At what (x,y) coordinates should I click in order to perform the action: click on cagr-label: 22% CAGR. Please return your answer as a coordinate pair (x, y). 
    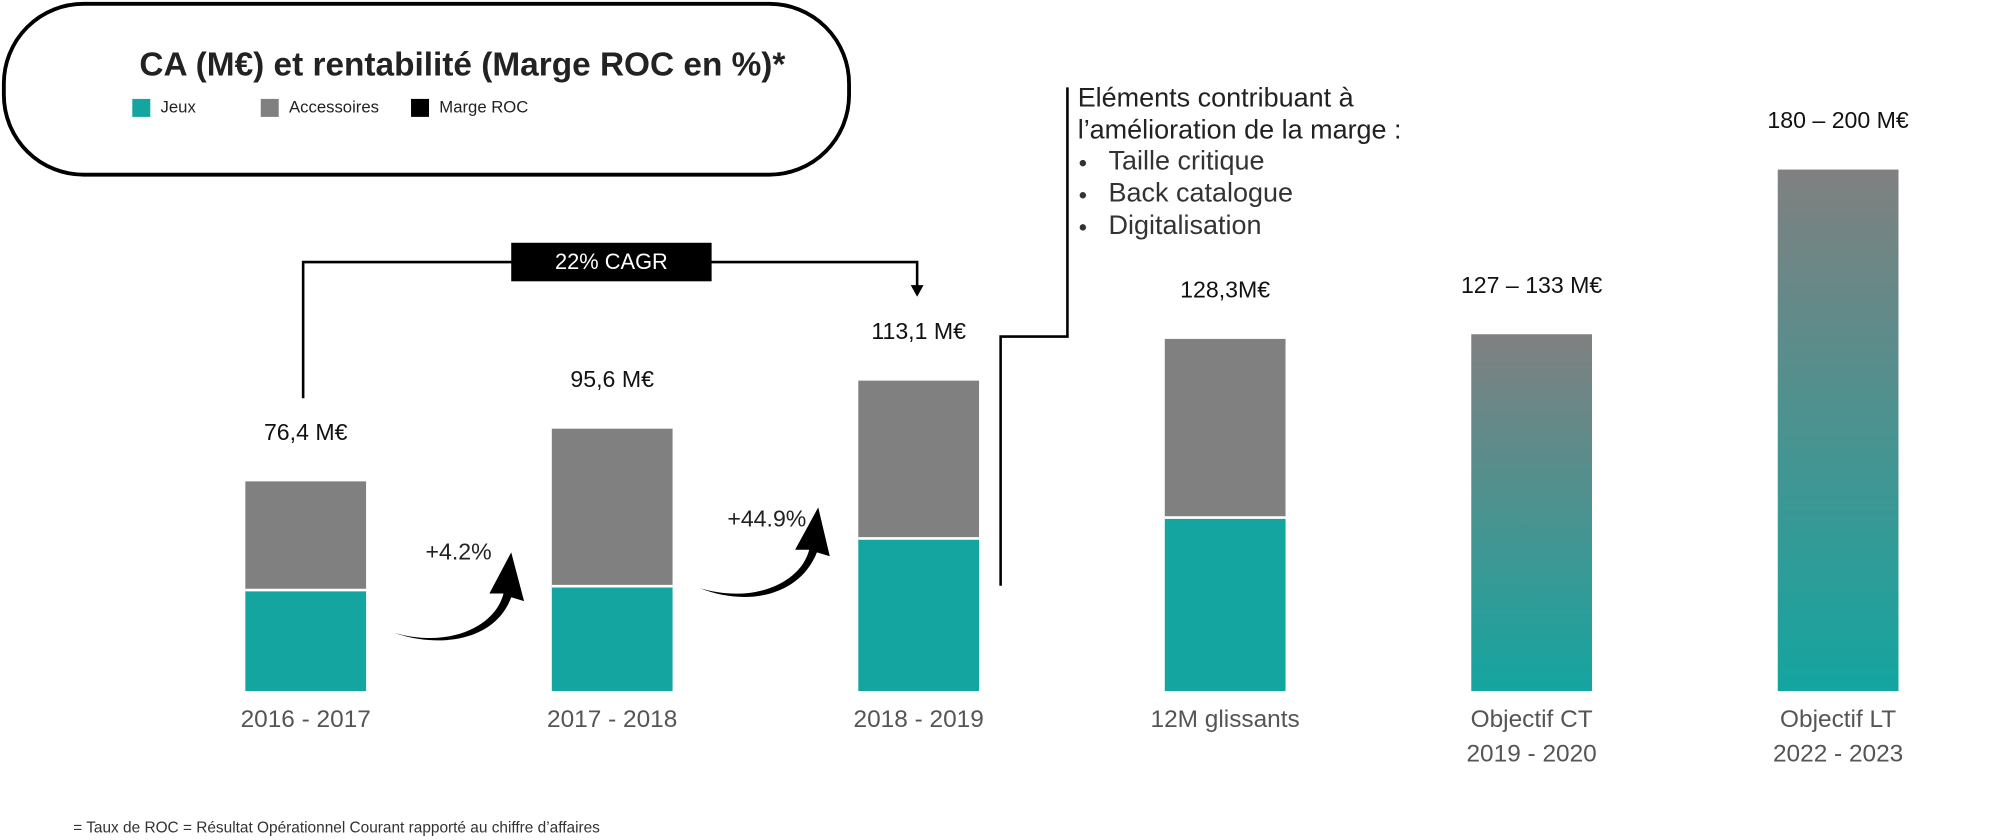
    Looking at the image, I should click on (611, 261).